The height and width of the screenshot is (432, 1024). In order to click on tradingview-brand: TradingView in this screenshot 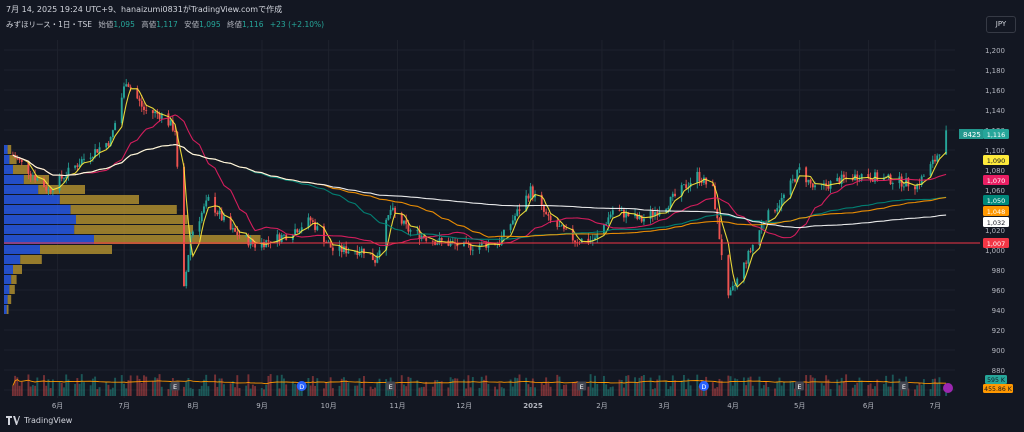, I will do `click(39, 420)`.